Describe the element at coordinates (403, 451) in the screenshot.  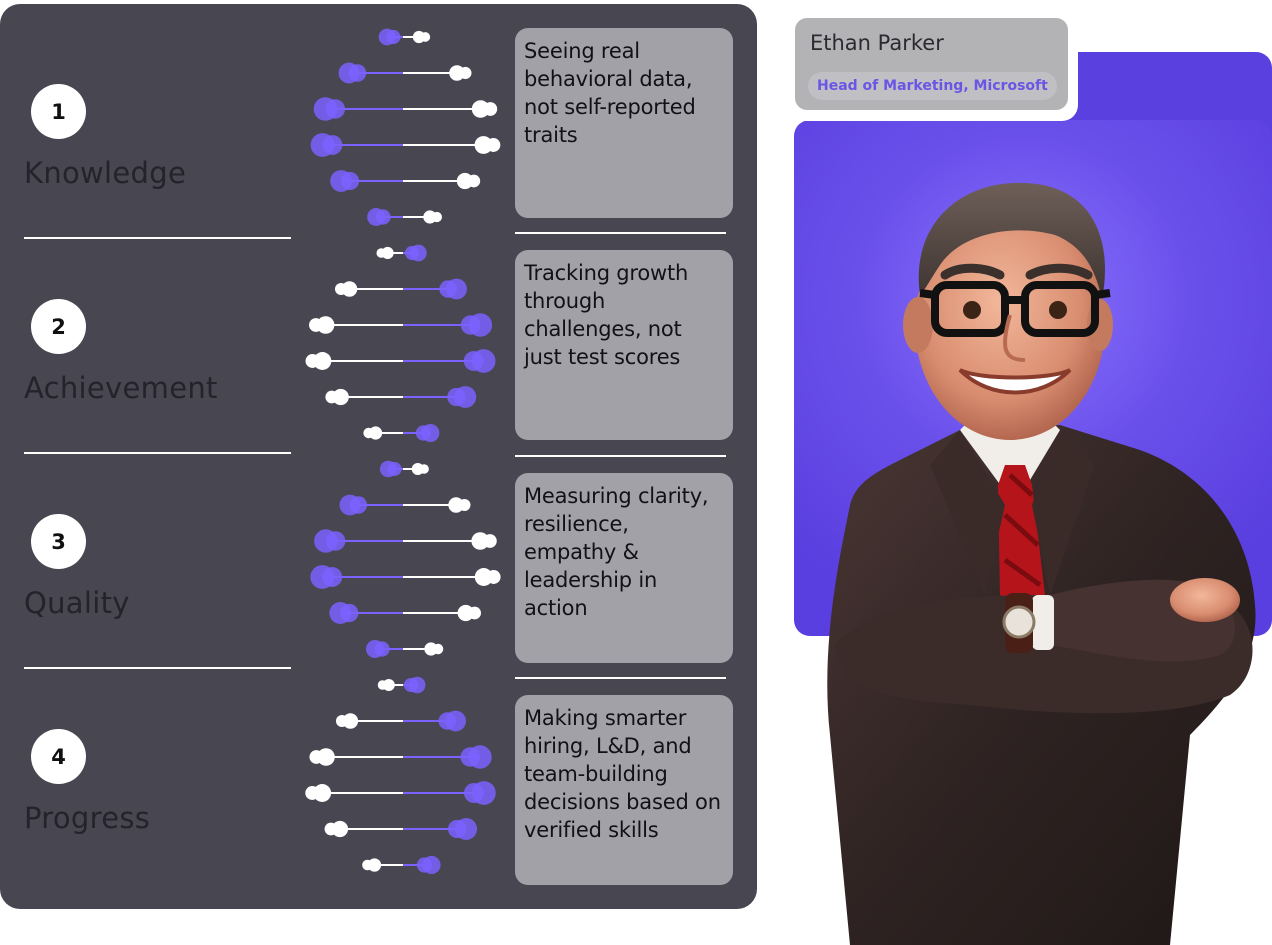
I see `dna-helix-graphic` at that location.